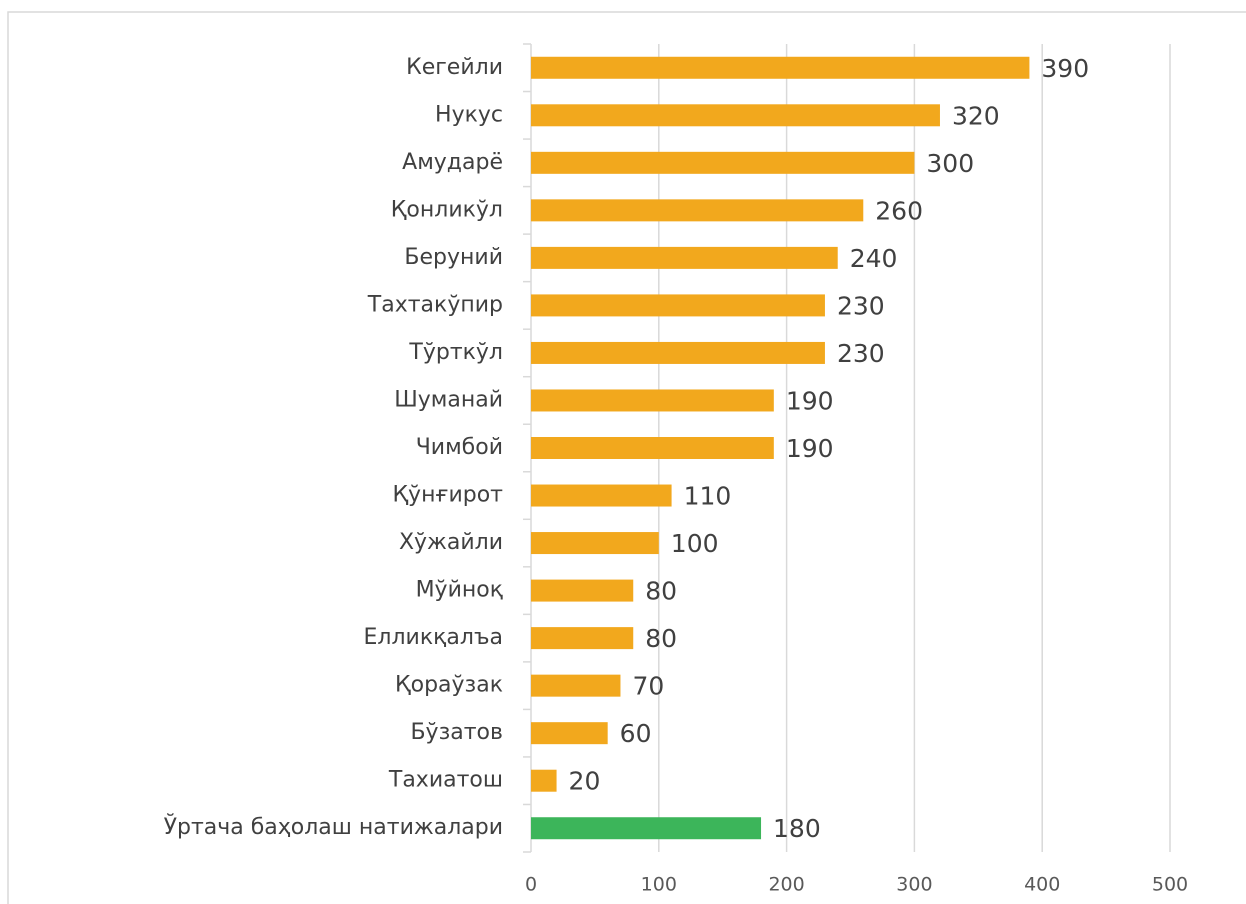 The image size is (1246, 904). I want to click on y-tick-label: Елликқалъа, so click(433, 637).